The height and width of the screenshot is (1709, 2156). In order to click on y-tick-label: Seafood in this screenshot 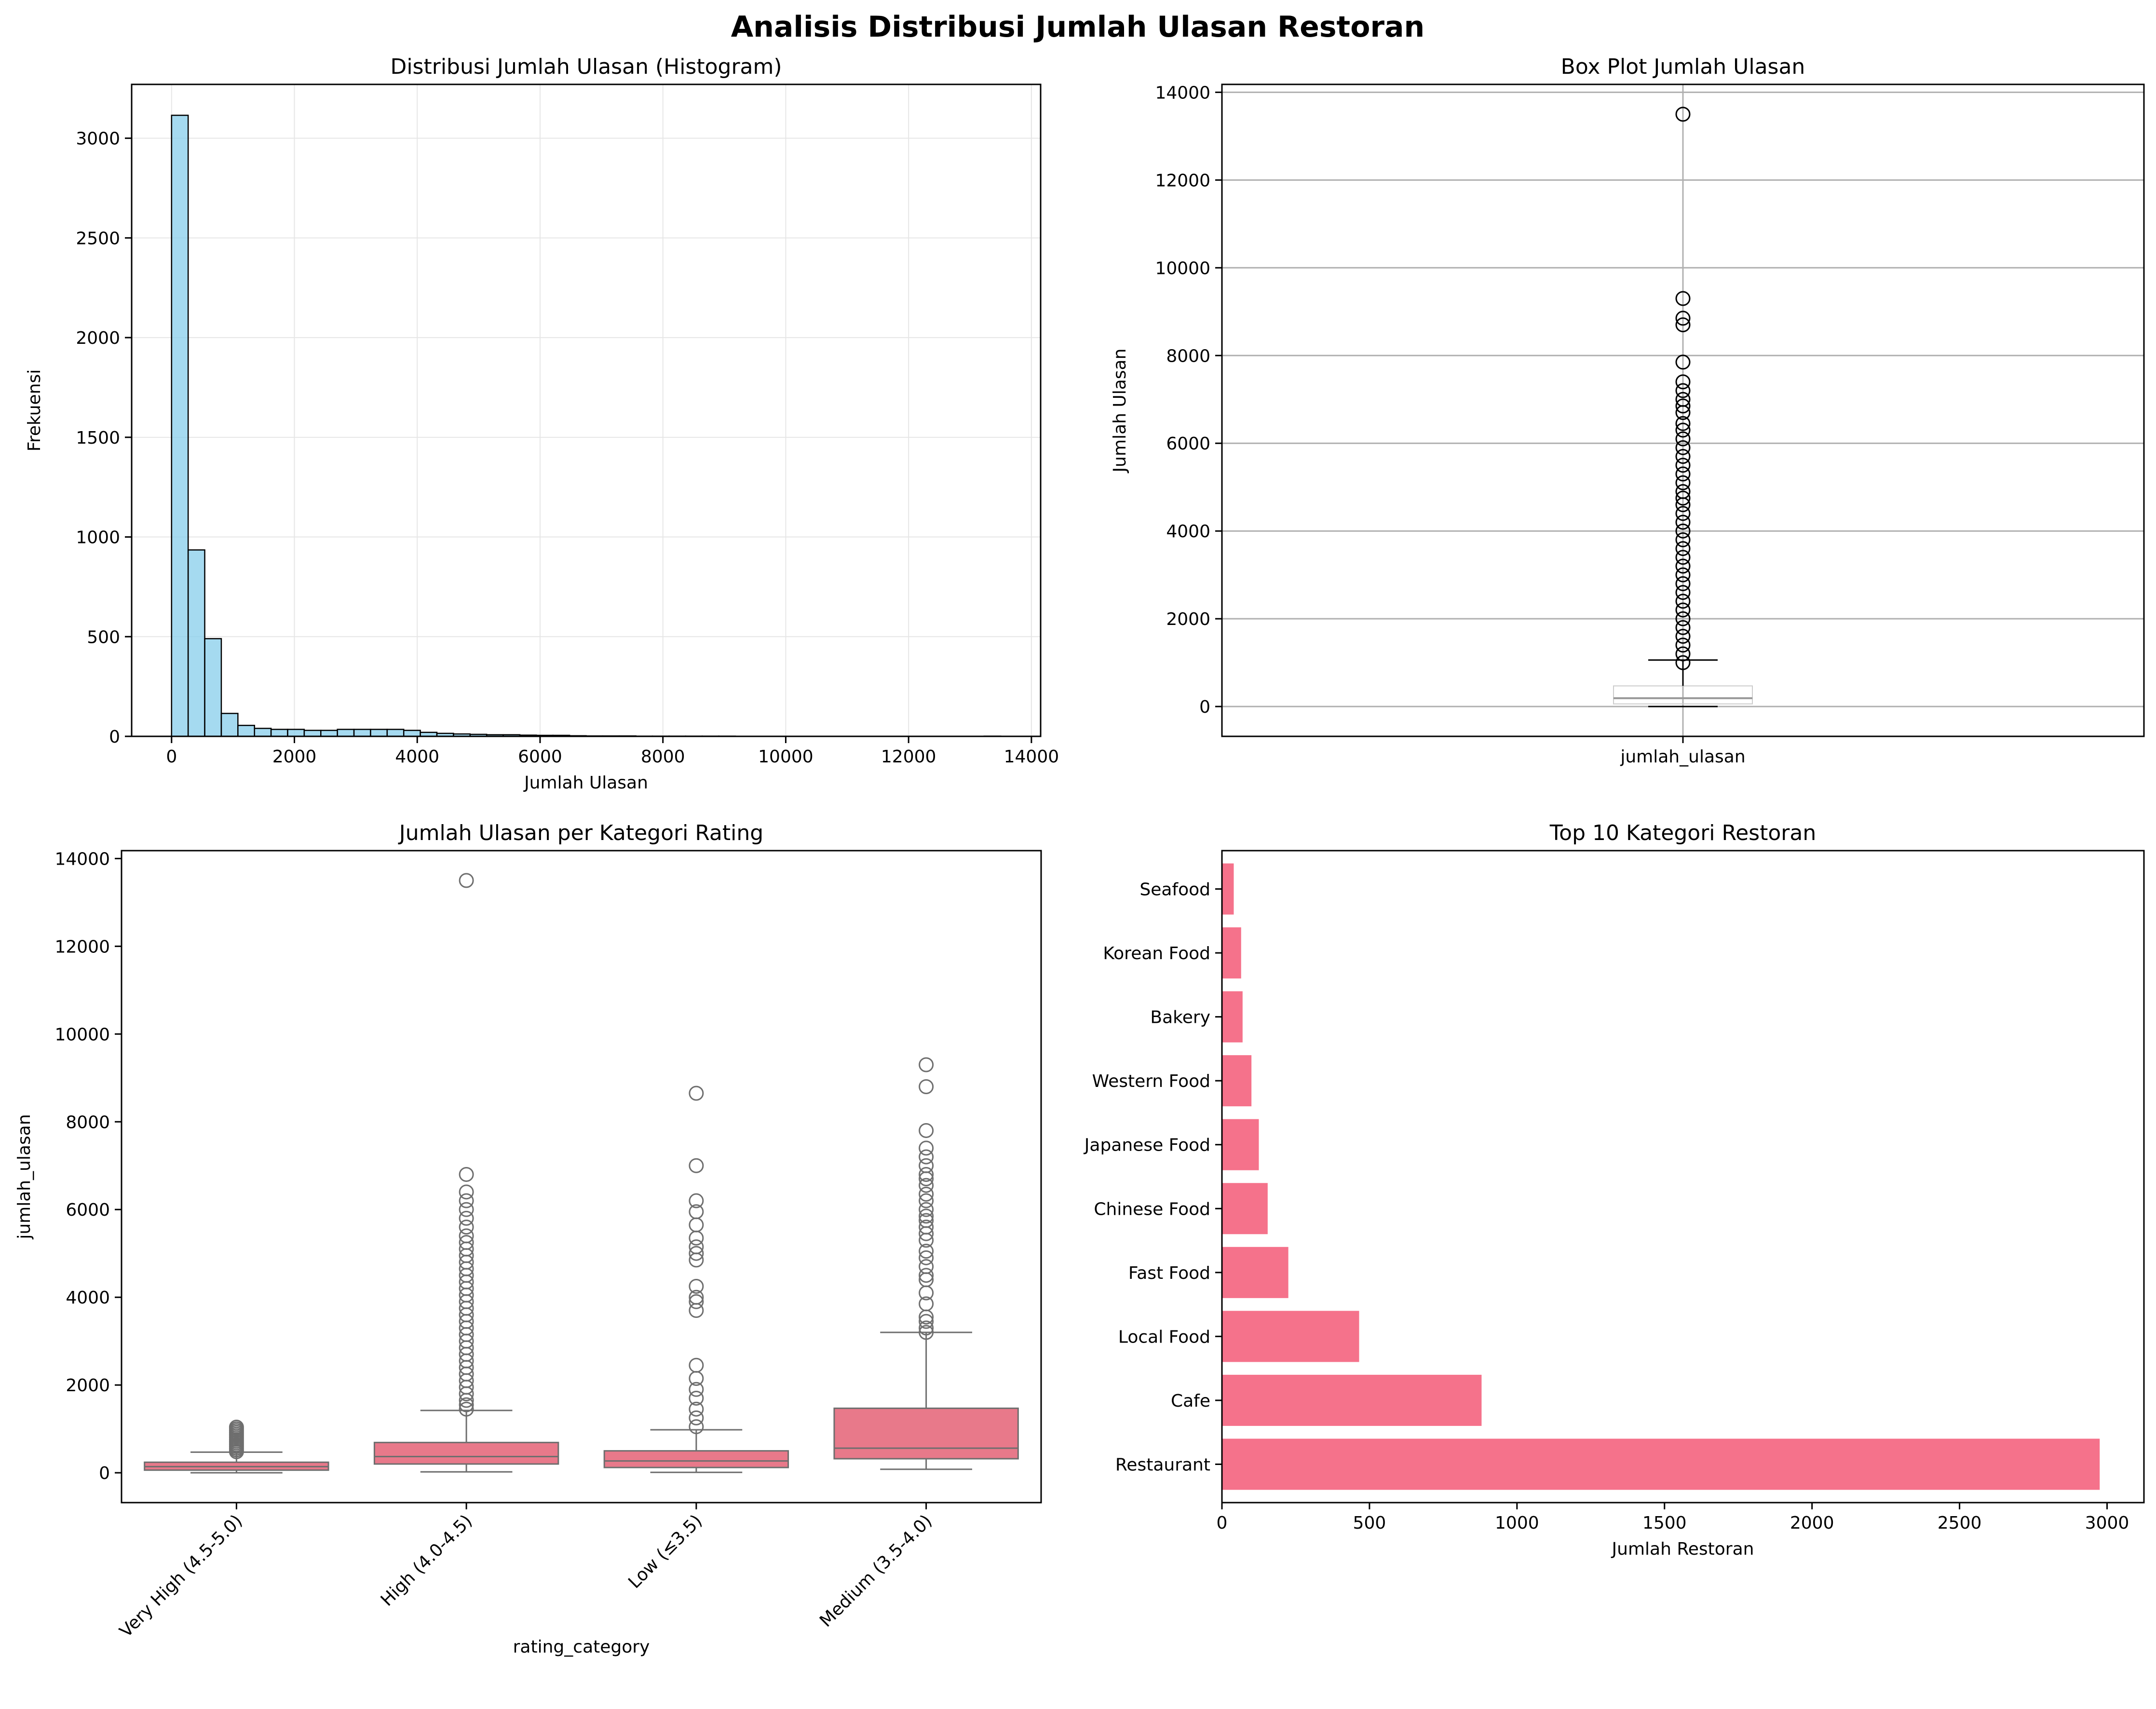, I will do `click(1175, 890)`.